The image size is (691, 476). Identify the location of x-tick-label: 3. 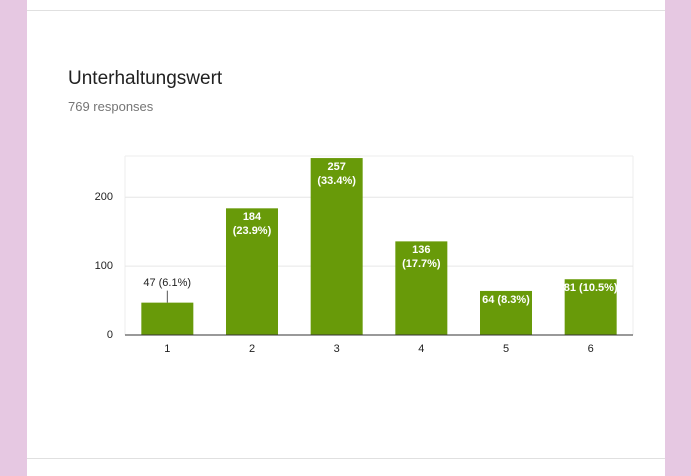
(337, 349).